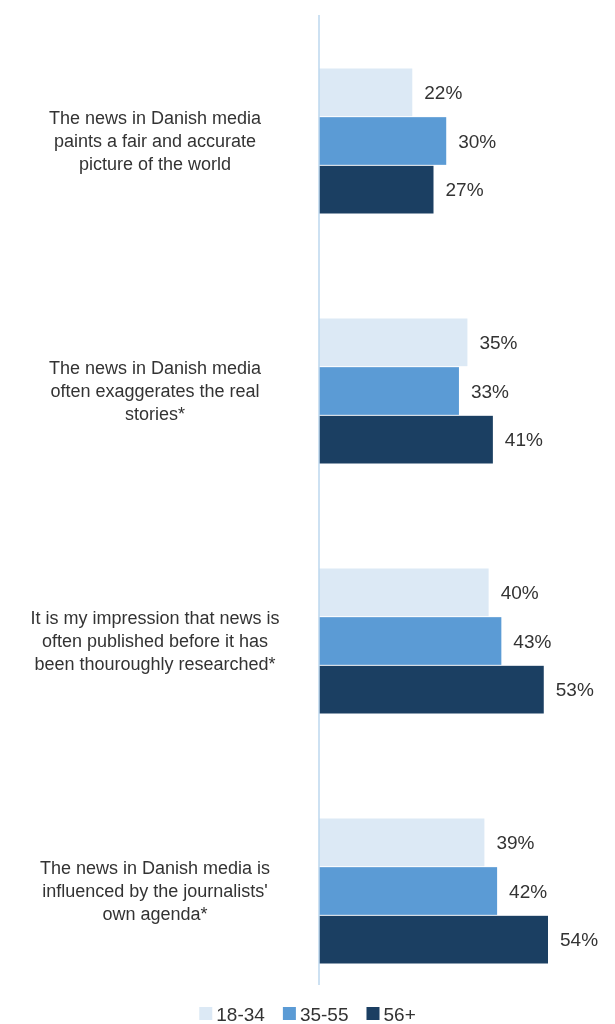 The image size is (615, 1024). Describe the element at coordinates (155, 391) in the screenshot. I see `y-tick-label: The news in Danish media often exaggerates the real stories*` at that location.